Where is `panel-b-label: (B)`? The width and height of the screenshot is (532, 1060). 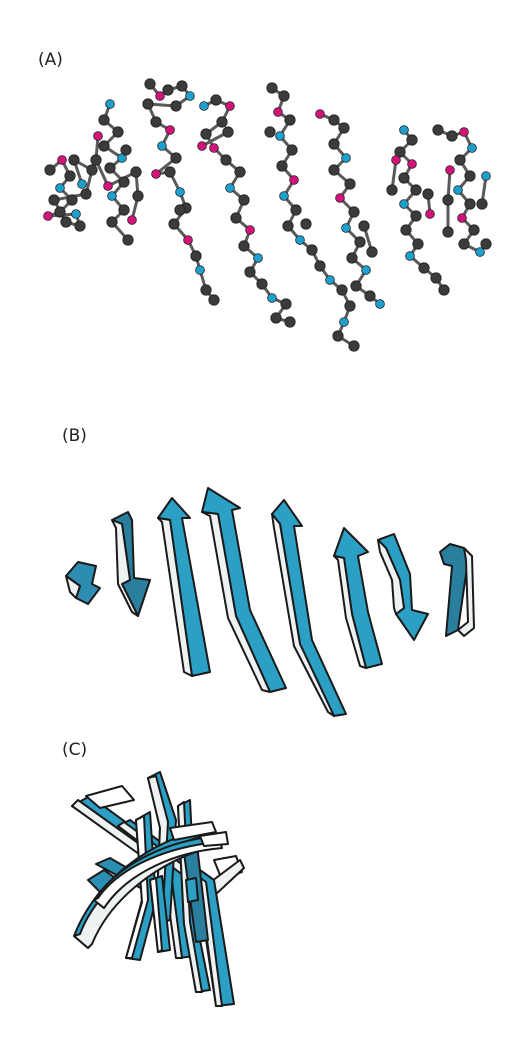 panel-b-label: (B) is located at coordinates (74, 436).